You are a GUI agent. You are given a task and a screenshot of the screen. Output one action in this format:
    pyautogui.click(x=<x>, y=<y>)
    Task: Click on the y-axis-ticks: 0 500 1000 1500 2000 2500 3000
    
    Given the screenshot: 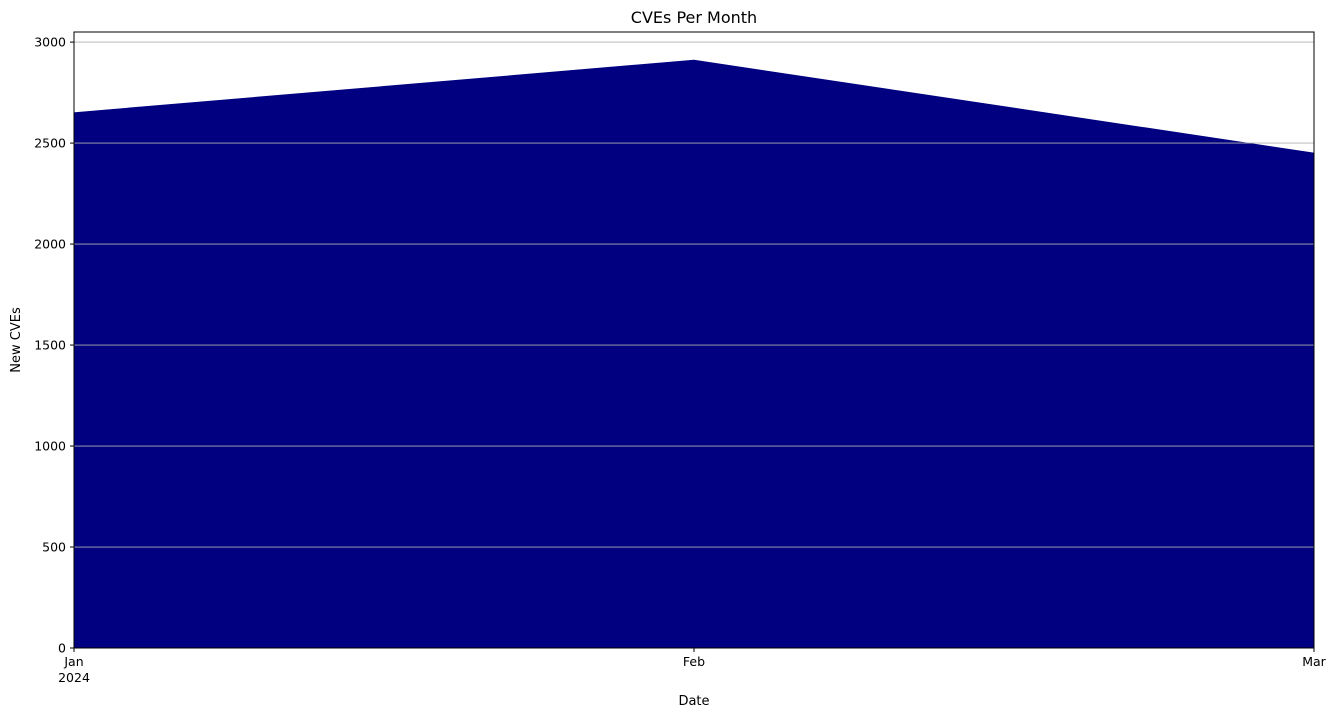 What is the action you would take?
    pyautogui.click(x=54, y=345)
    